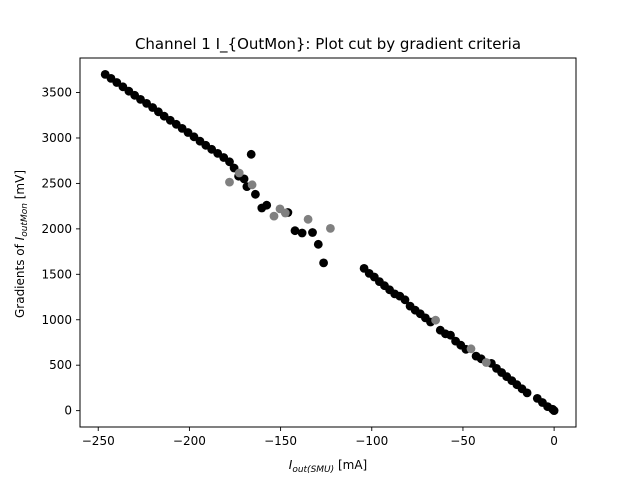 The width and height of the screenshot is (640, 480). Describe the element at coordinates (56, 183) in the screenshot. I see `y-tick-label: 2500` at that location.